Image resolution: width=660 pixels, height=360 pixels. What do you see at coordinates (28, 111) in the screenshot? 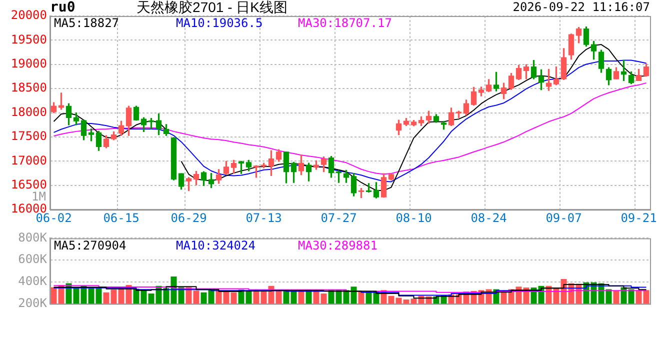
I see `y-tick-label: 18000` at bounding box center [28, 111].